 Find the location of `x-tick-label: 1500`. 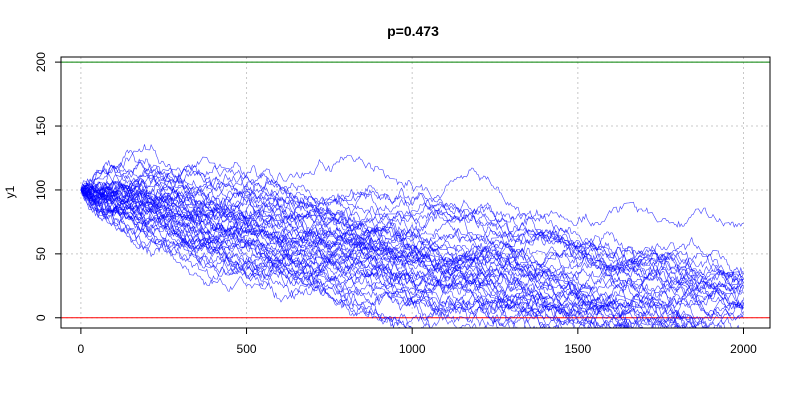

x-tick-label: 1500 is located at coordinates (577, 349).